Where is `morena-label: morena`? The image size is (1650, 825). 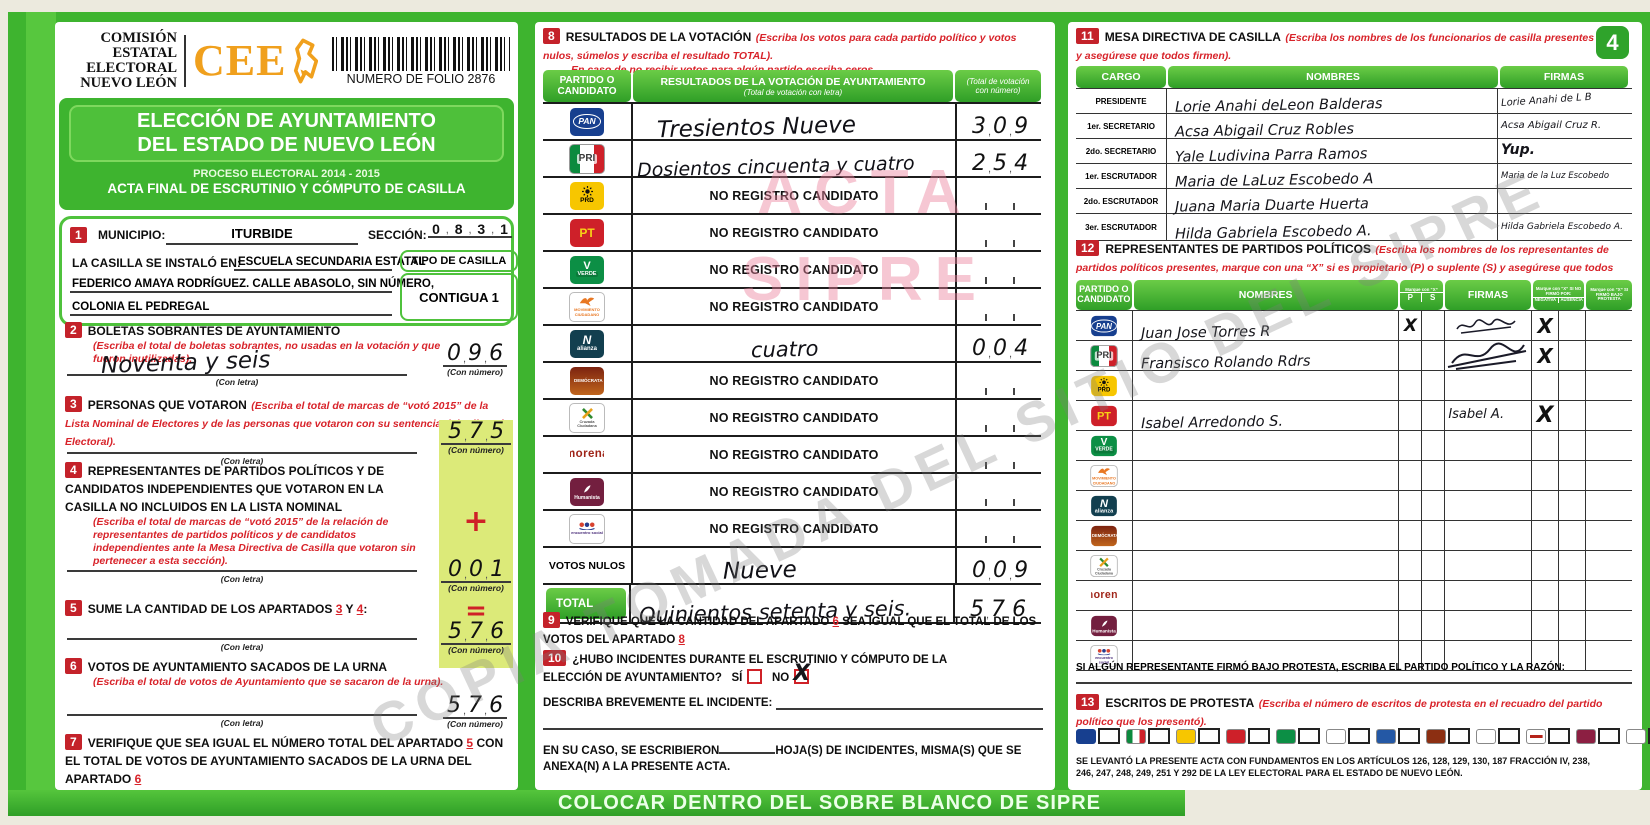 morena-label: morena is located at coordinates (587, 453).